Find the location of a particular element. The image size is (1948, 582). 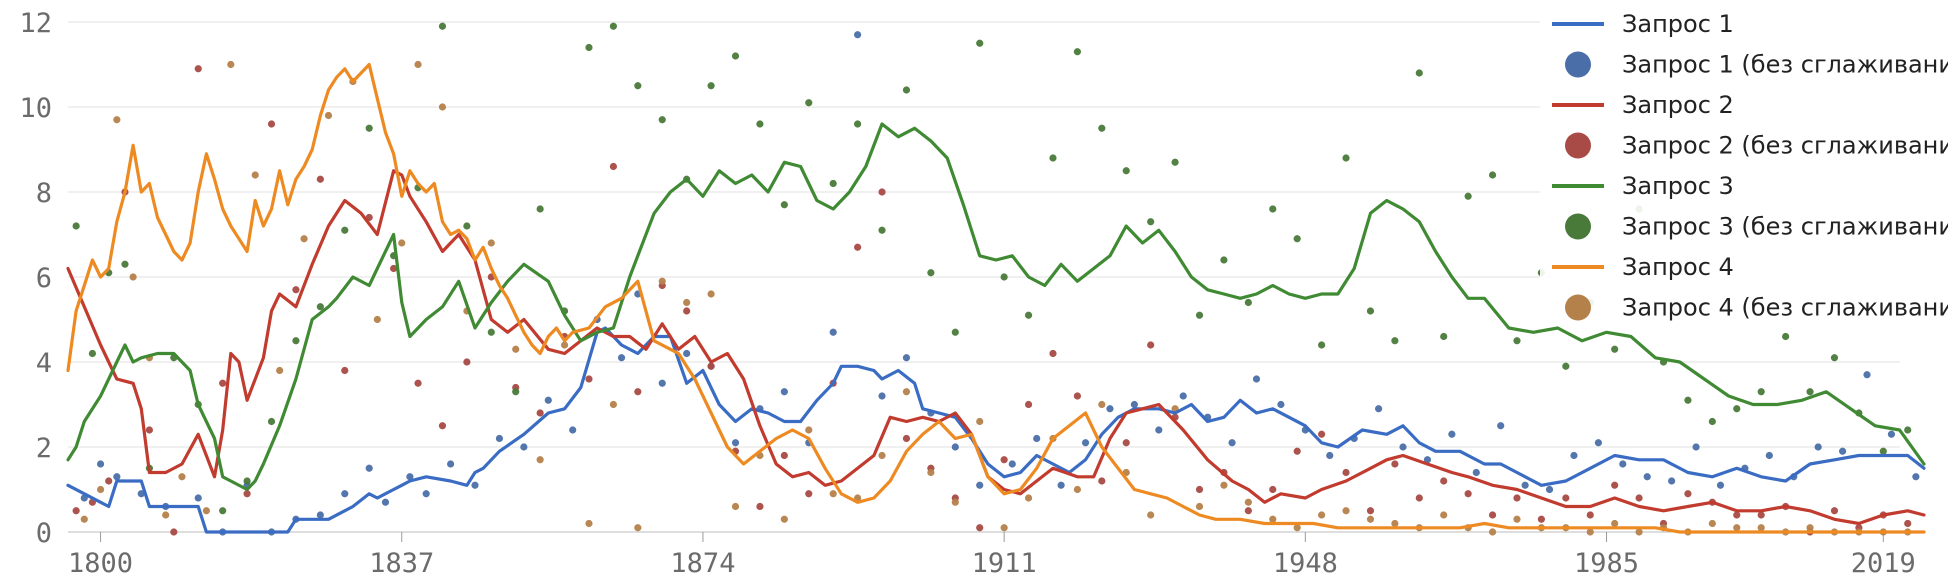

x-tick-label: 1837 is located at coordinates (401, 563).